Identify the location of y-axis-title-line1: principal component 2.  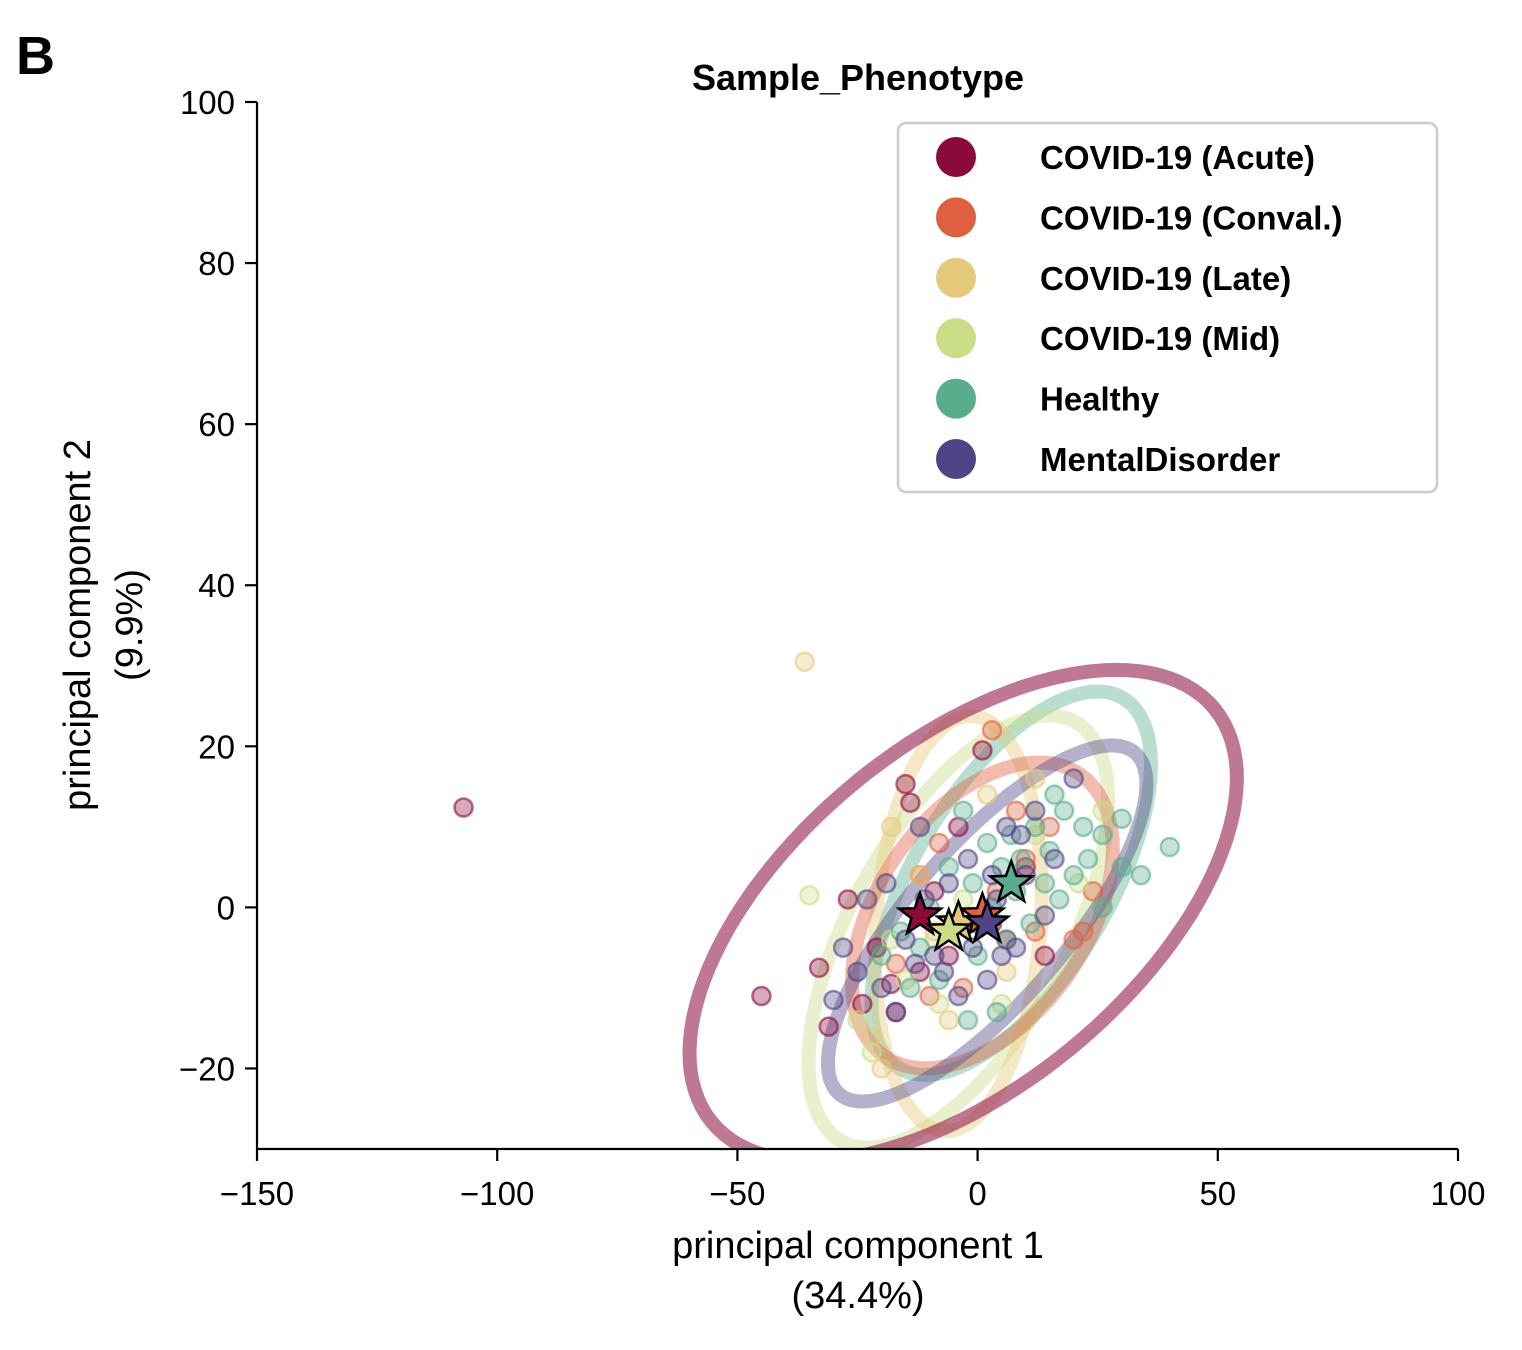
(78, 625).